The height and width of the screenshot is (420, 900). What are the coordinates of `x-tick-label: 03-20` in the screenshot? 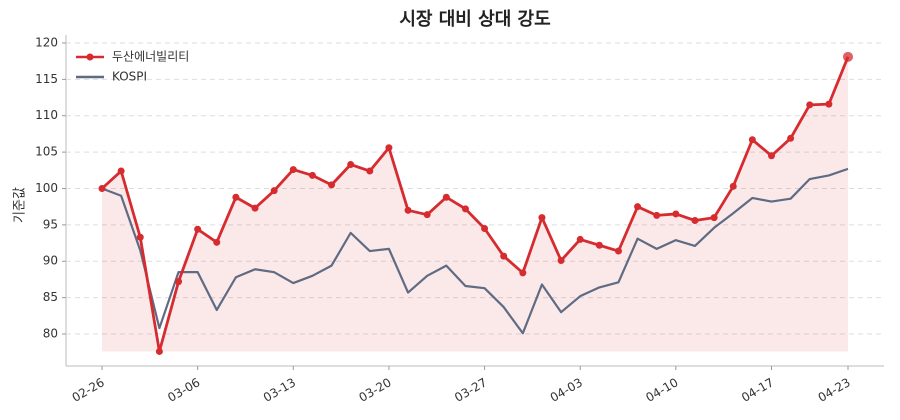 It's located at (375, 390).